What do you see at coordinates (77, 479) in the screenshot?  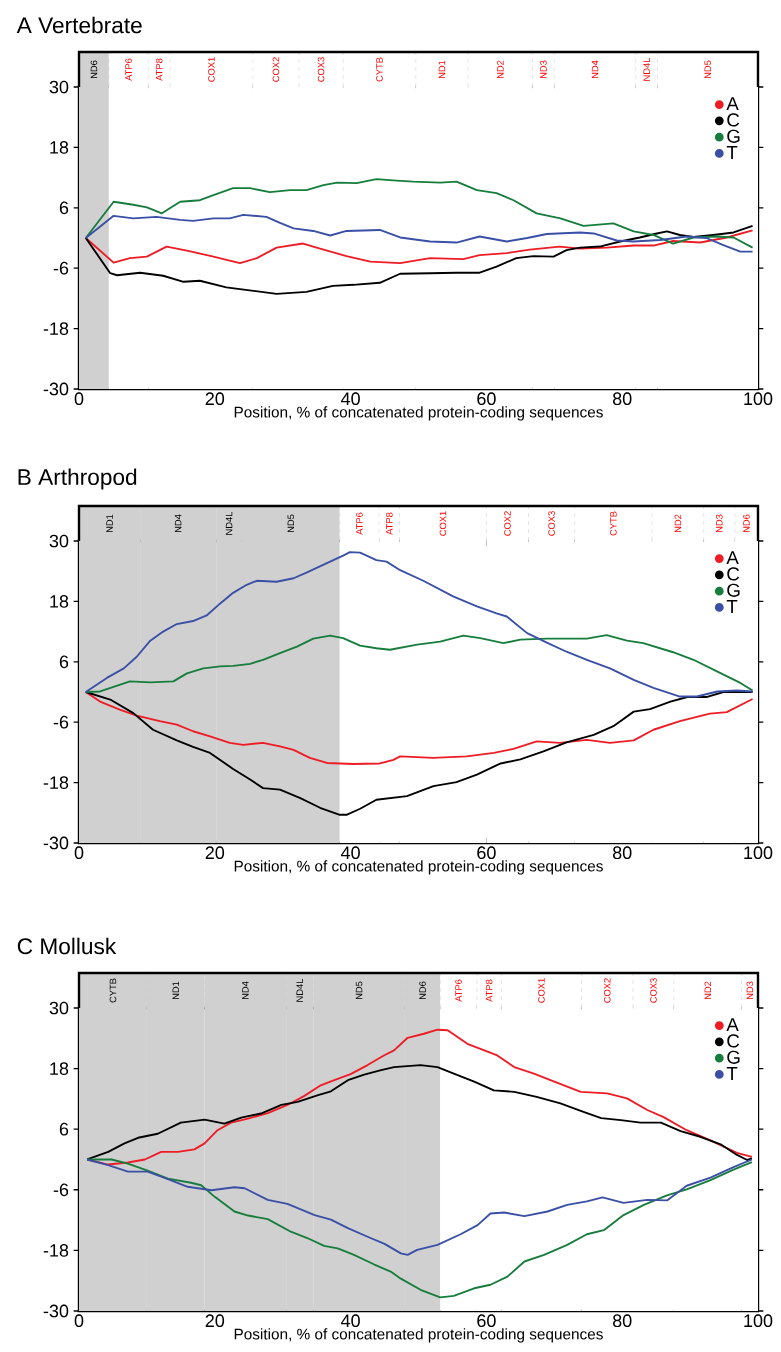 I see `chart-title: B Arthropod` at bounding box center [77, 479].